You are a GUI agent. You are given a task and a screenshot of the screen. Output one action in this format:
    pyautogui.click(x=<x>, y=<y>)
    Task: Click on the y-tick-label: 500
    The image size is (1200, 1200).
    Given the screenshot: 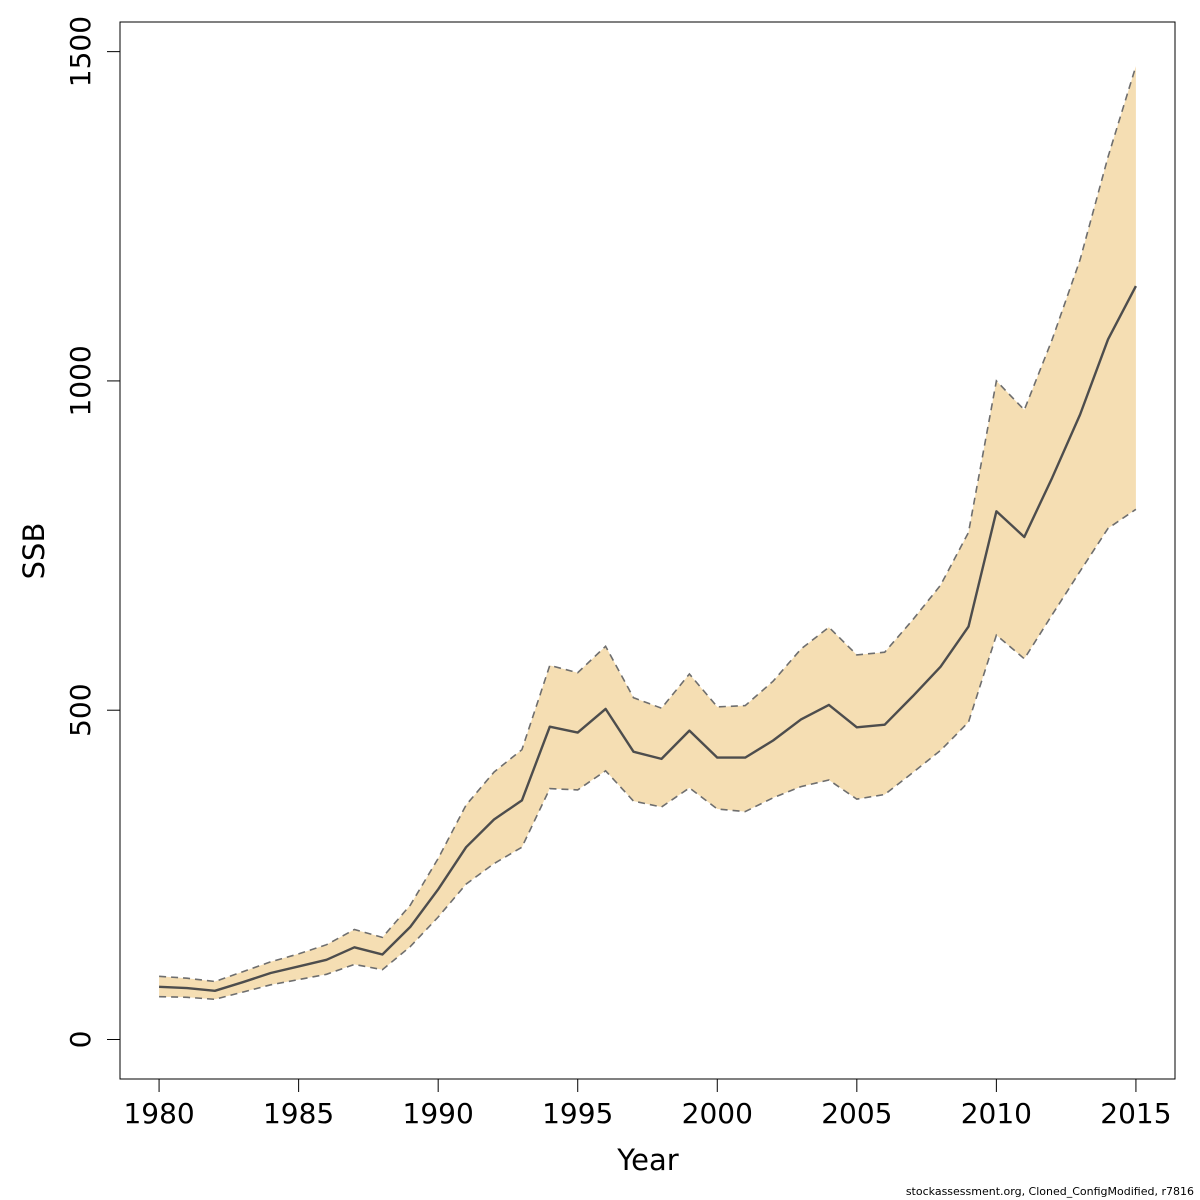 What is the action you would take?
    pyautogui.click(x=80, y=709)
    